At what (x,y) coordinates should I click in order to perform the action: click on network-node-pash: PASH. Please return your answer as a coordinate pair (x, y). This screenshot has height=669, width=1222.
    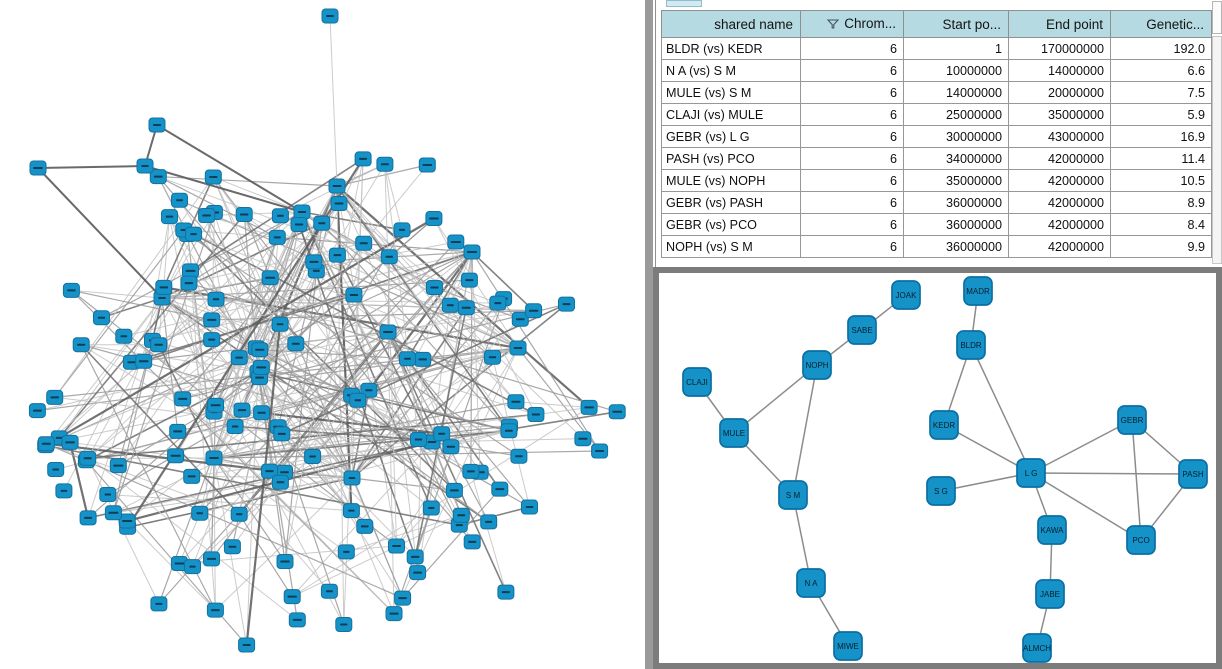
    Looking at the image, I should click on (1193, 474).